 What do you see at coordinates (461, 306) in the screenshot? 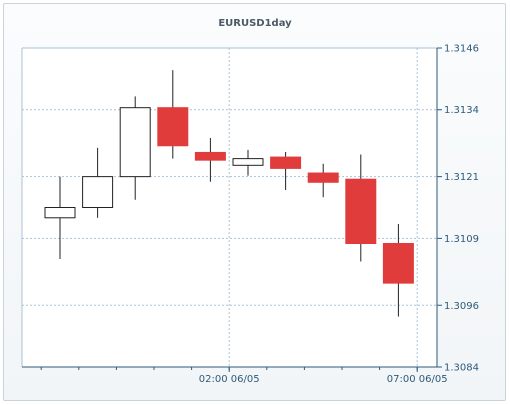
I see `y-tick-label: 1.3096` at bounding box center [461, 306].